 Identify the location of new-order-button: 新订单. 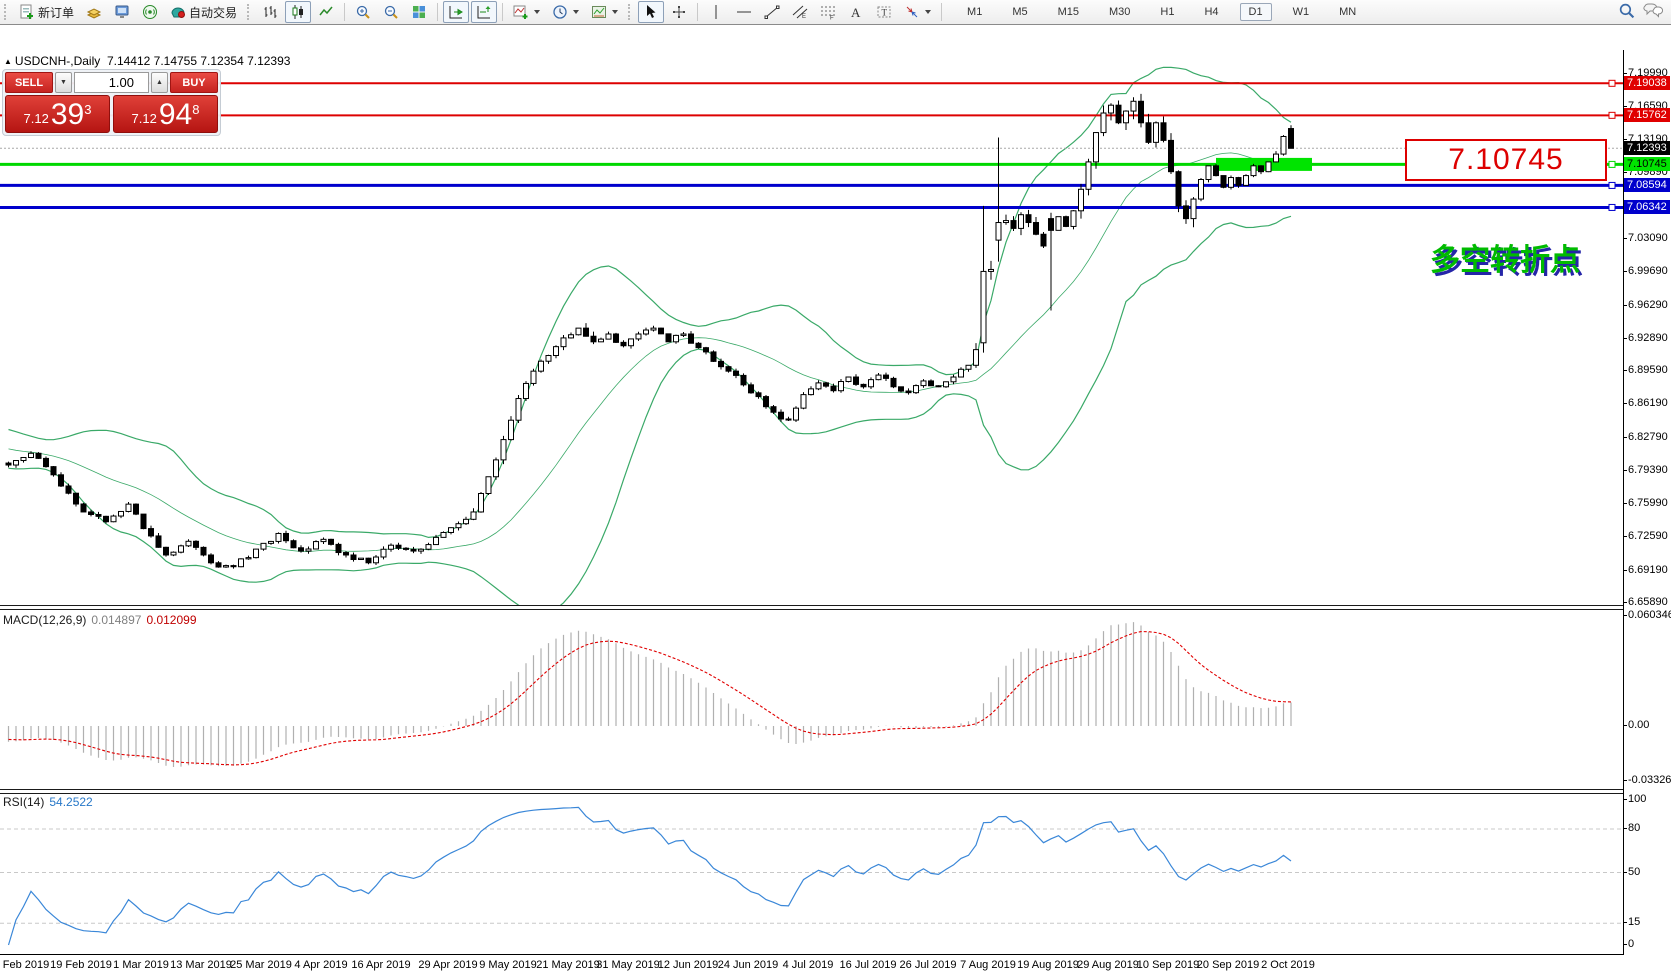
(46, 12).